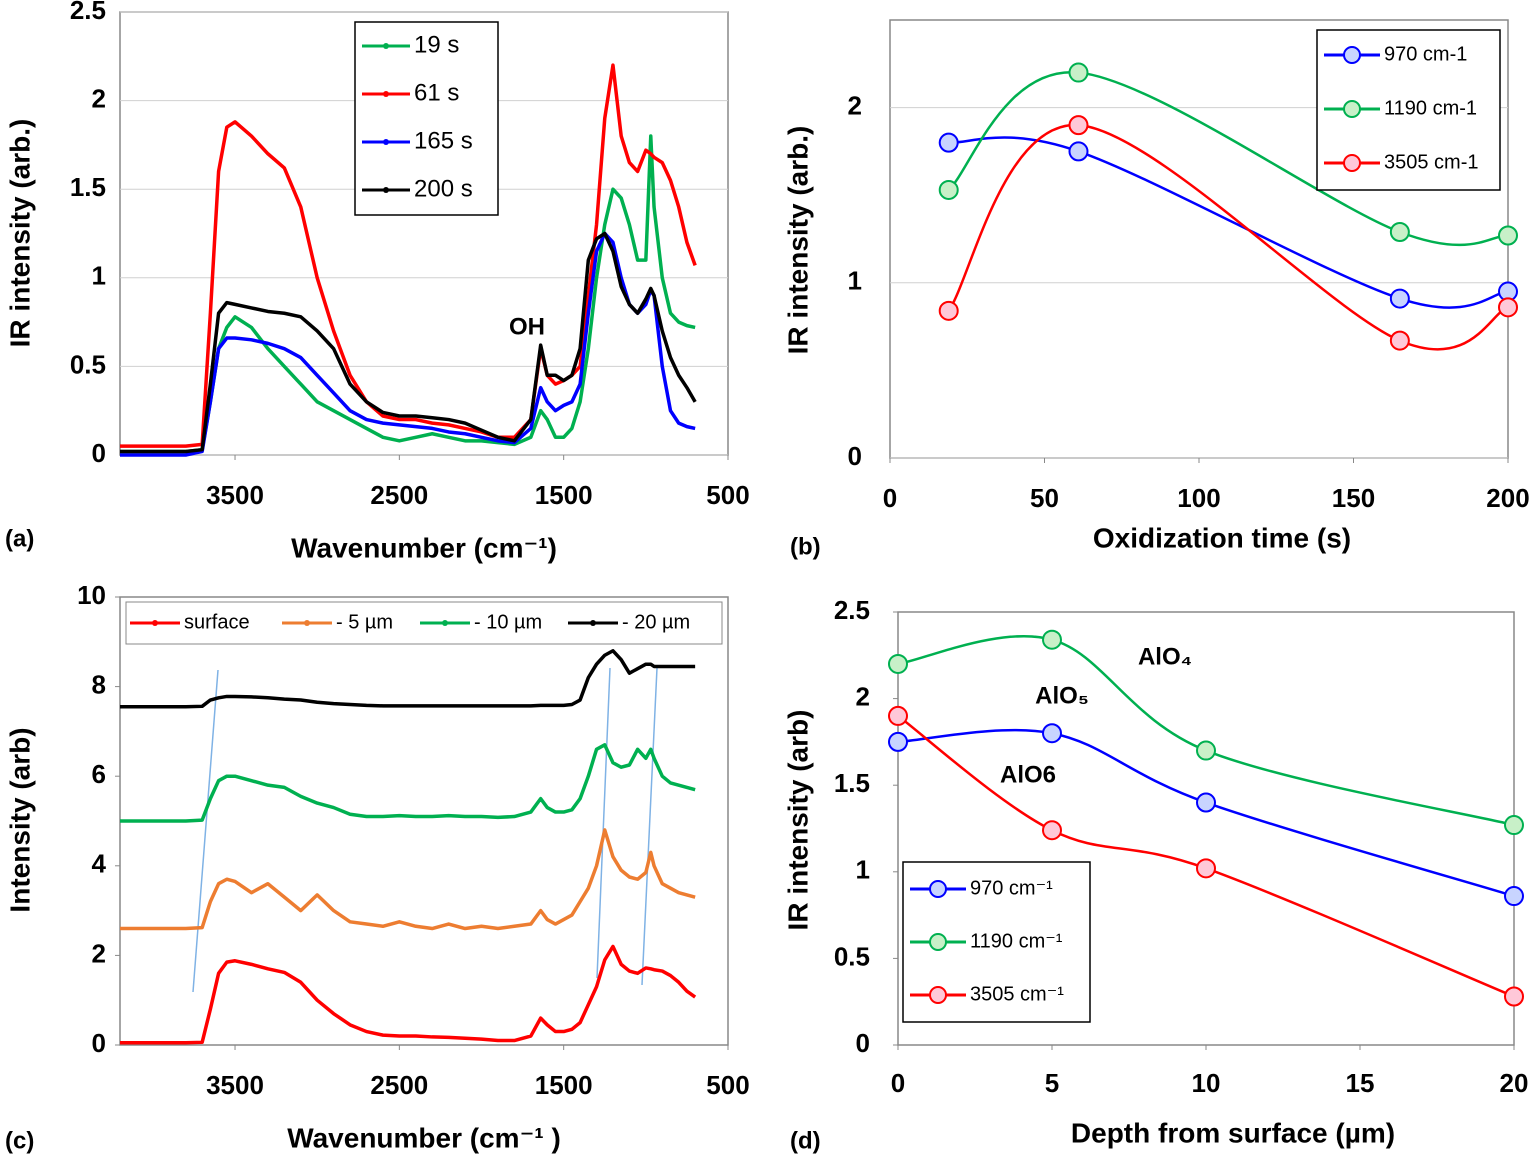 Image resolution: width=1538 pixels, height=1157 pixels. What do you see at coordinates (424, 1137) in the screenshot?
I see `x-axis-title: Wavenumber (cm⁻¹ )` at bounding box center [424, 1137].